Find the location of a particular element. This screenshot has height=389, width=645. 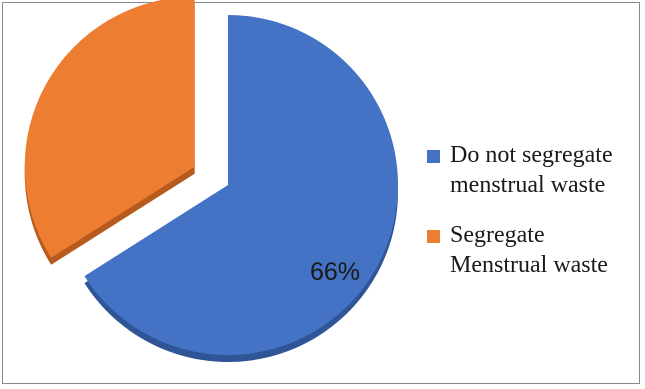

legend-item-segregate: Segregate Menstrual waste is located at coordinates (534, 250).